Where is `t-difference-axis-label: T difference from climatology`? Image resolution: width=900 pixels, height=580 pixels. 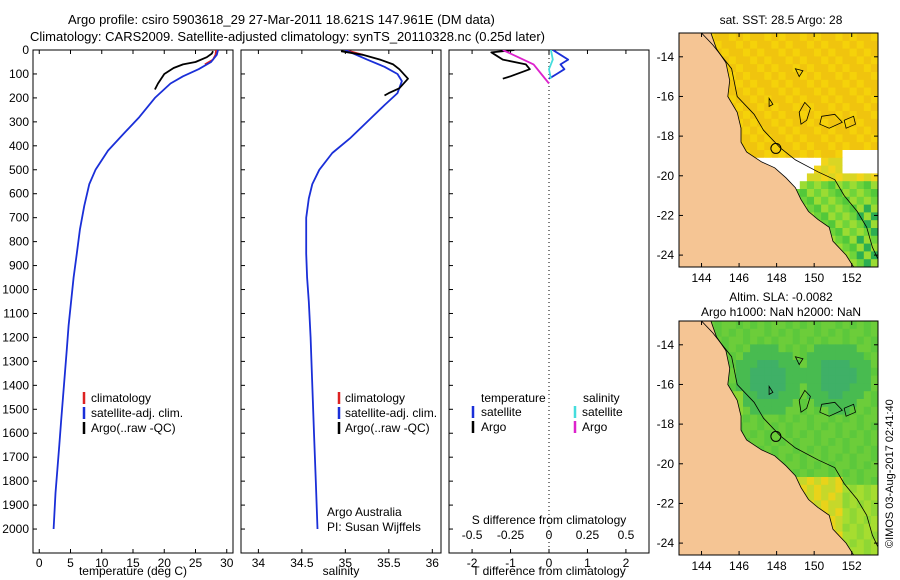 t-difference-axis-label: T difference from climatology is located at coordinates (549, 571).